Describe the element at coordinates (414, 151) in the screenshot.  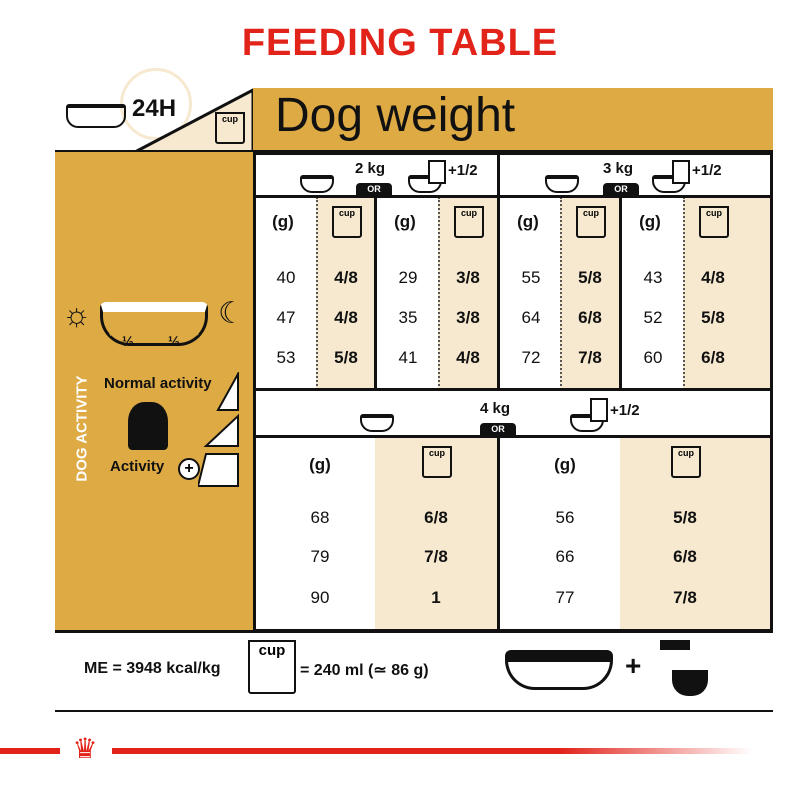
I see `divider` at that location.